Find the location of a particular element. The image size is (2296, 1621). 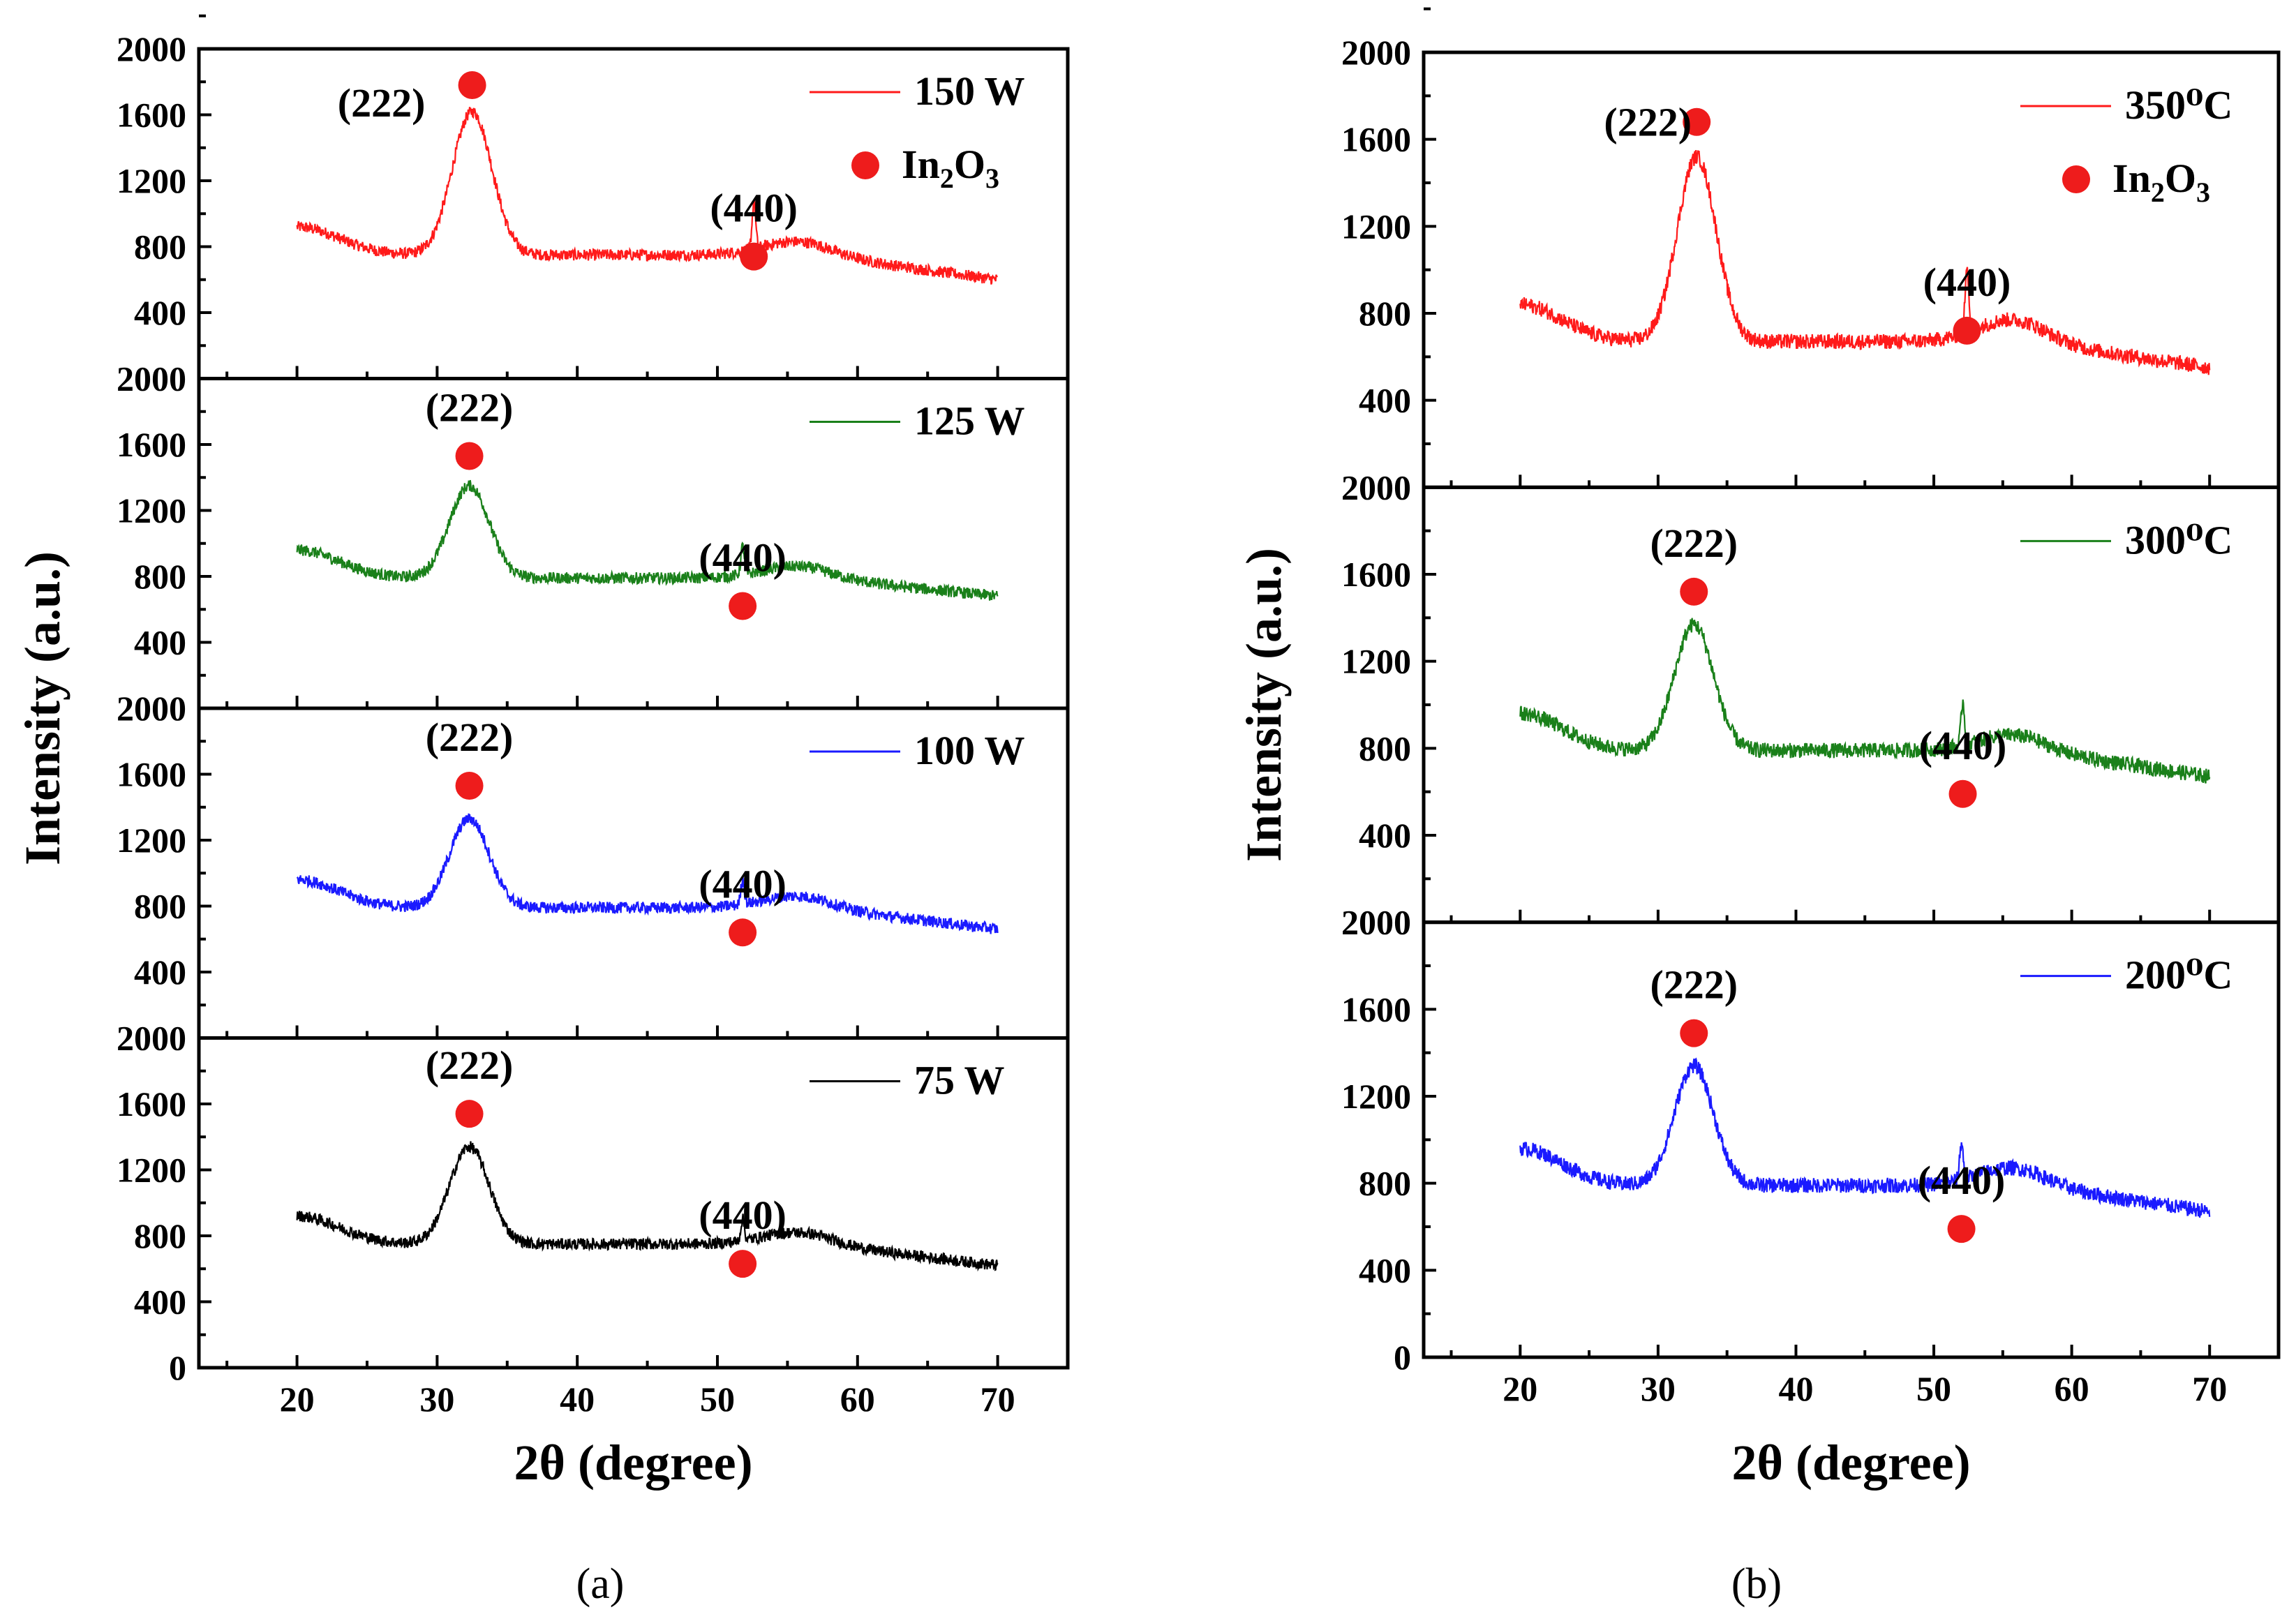

subplot-125w: 400 800 1200 1600 2000 (222) (440) 125 W is located at coordinates (593, 527).